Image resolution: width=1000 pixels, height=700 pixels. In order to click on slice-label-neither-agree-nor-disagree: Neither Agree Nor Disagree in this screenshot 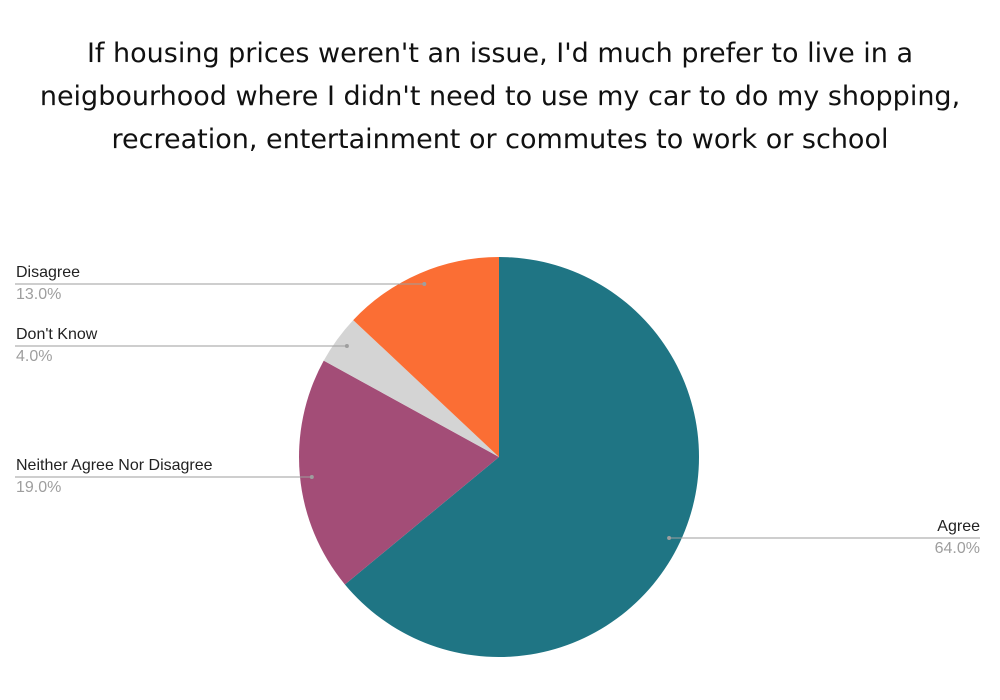, I will do `click(114, 465)`.